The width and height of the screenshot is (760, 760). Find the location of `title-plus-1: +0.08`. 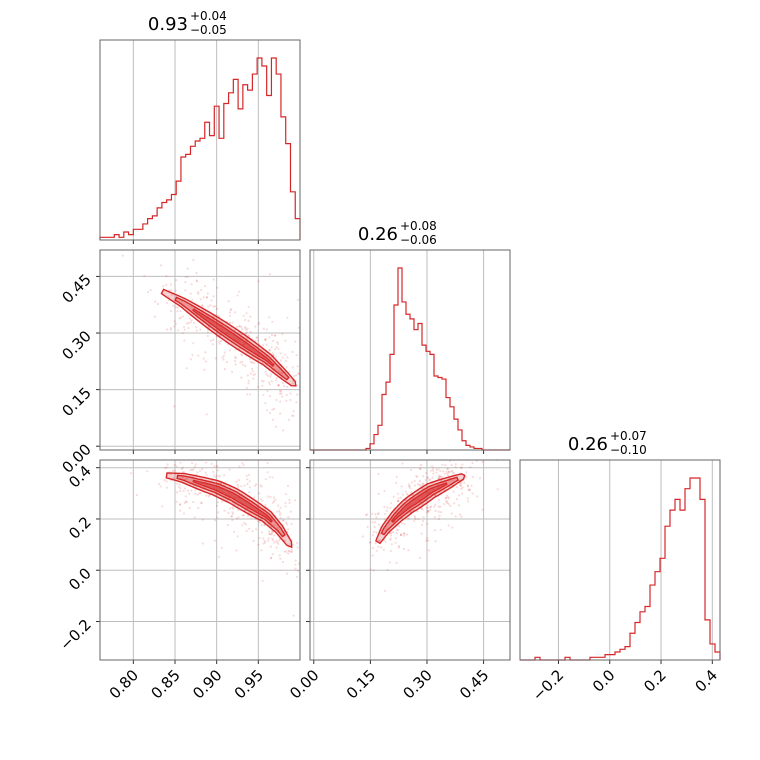

title-plus-1: +0.08 is located at coordinates (418, 226).